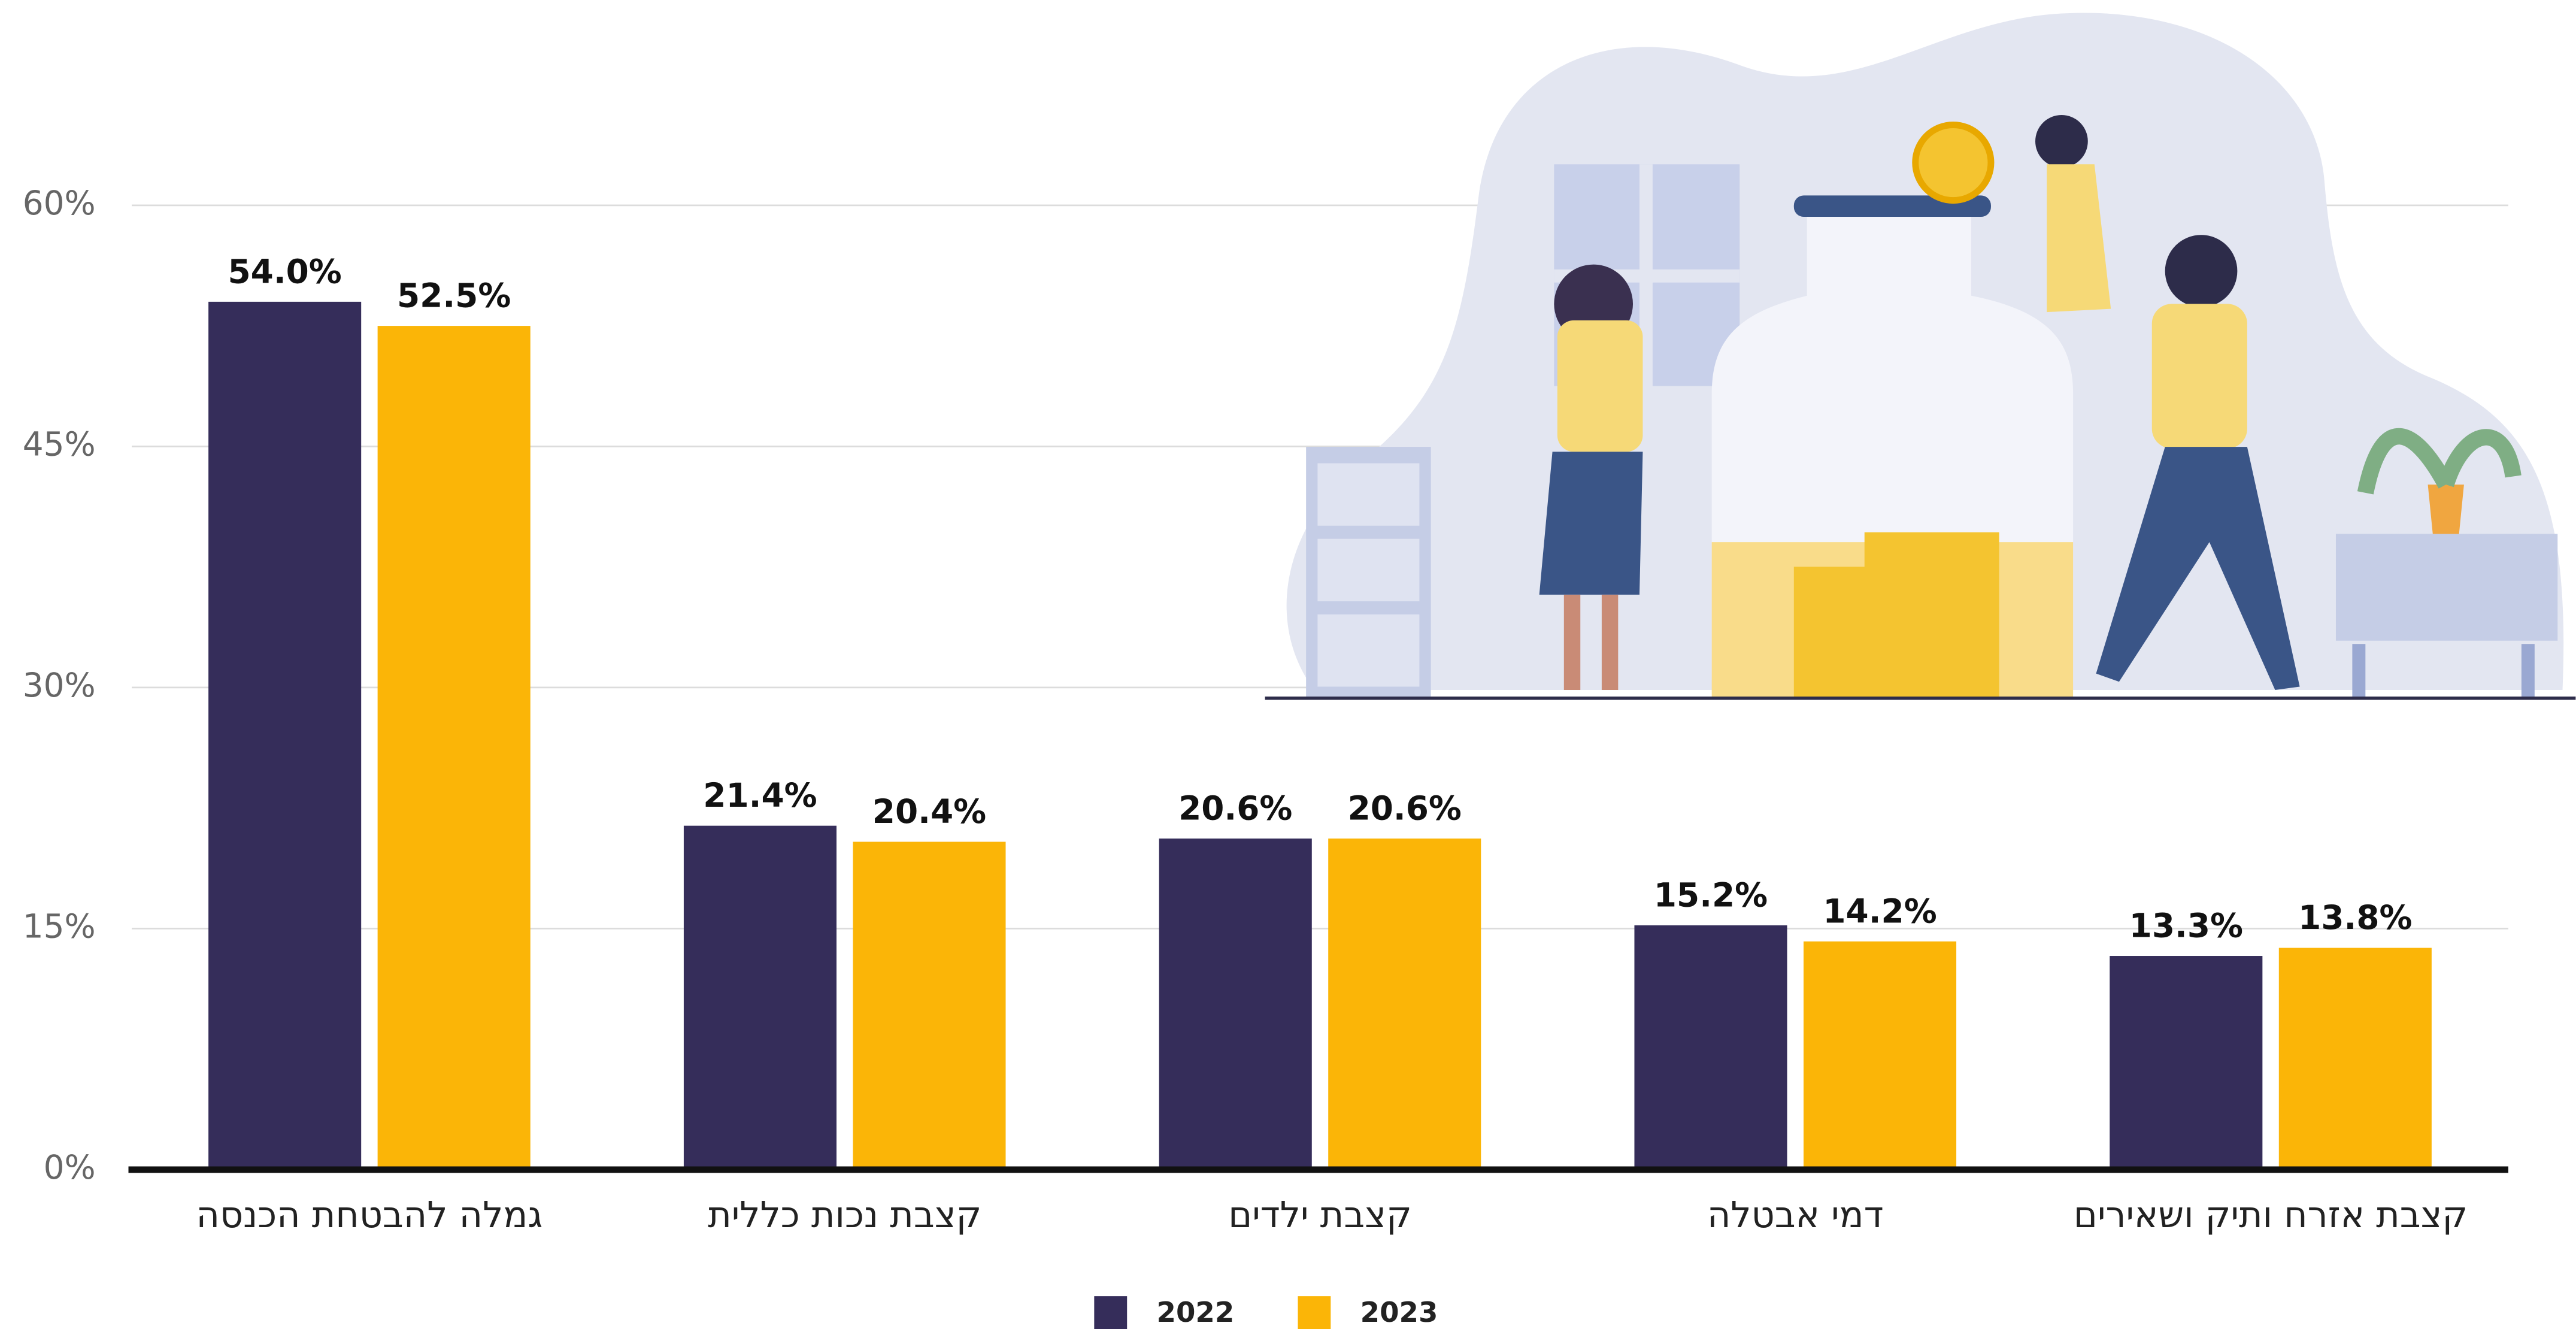 The width and height of the screenshot is (2576, 1329). What do you see at coordinates (844, 1215) in the screenshot?
I see `x-tick-label: קצבת נכות כללית` at bounding box center [844, 1215].